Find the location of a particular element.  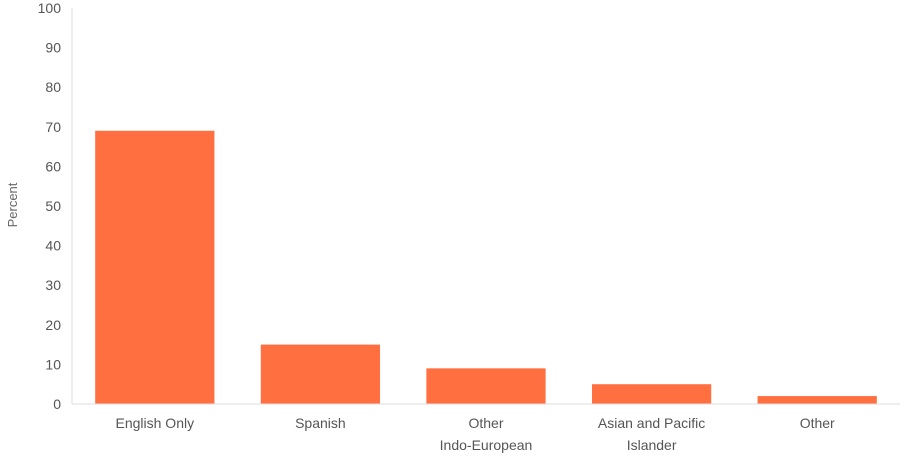

x-category-label: Other Indo-European is located at coordinates (486, 434).